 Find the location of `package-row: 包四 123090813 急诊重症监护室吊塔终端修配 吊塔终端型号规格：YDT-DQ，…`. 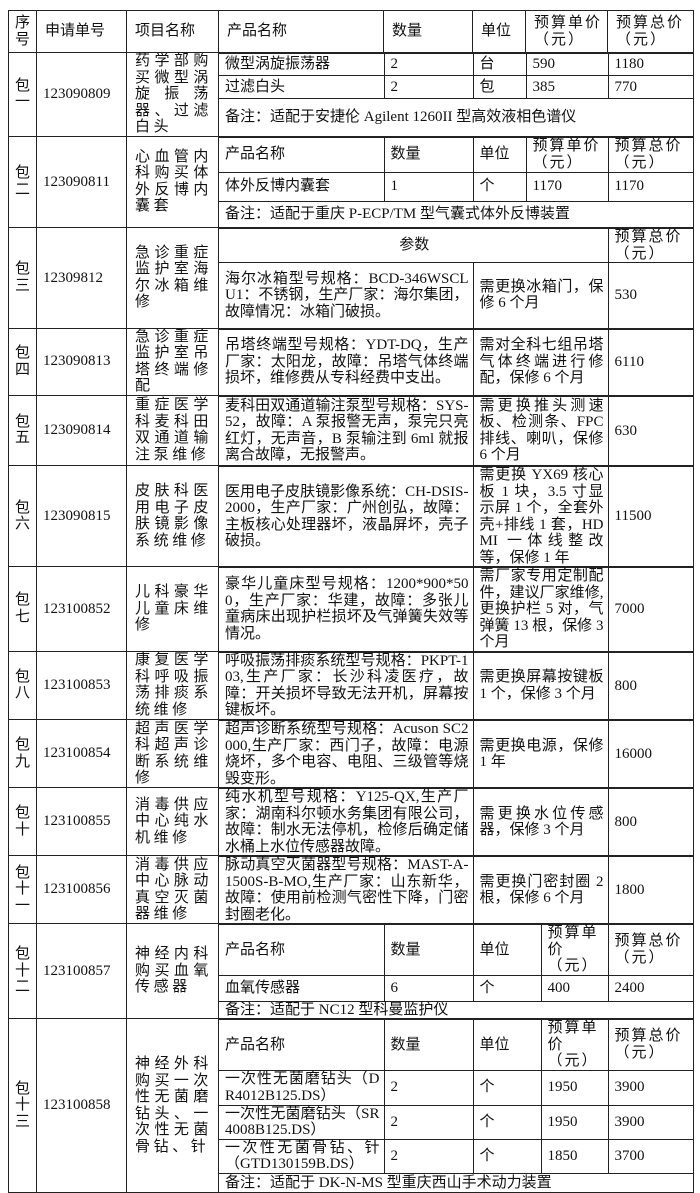

package-row: 包四 123090813 急诊重症监护室吊塔终端修配 吊塔终端型号规格：YDT-DQ，… is located at coordinates (351, 361).